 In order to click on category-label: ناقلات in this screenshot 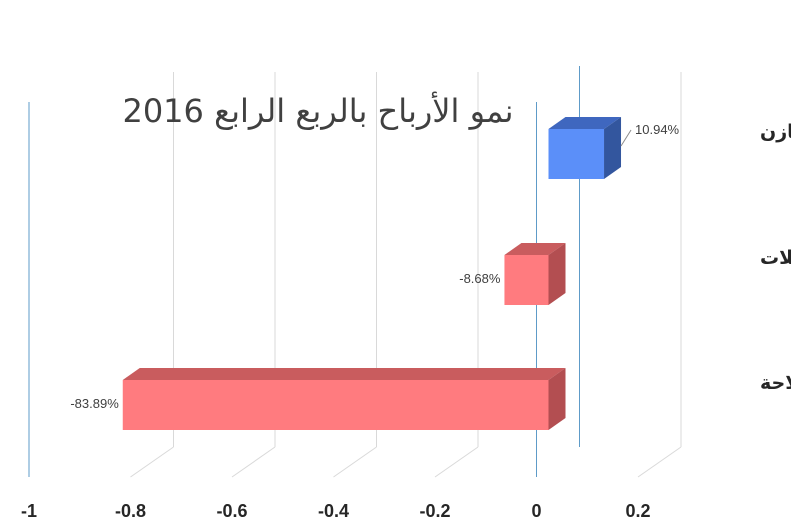, I will do `click(775, 258)`.